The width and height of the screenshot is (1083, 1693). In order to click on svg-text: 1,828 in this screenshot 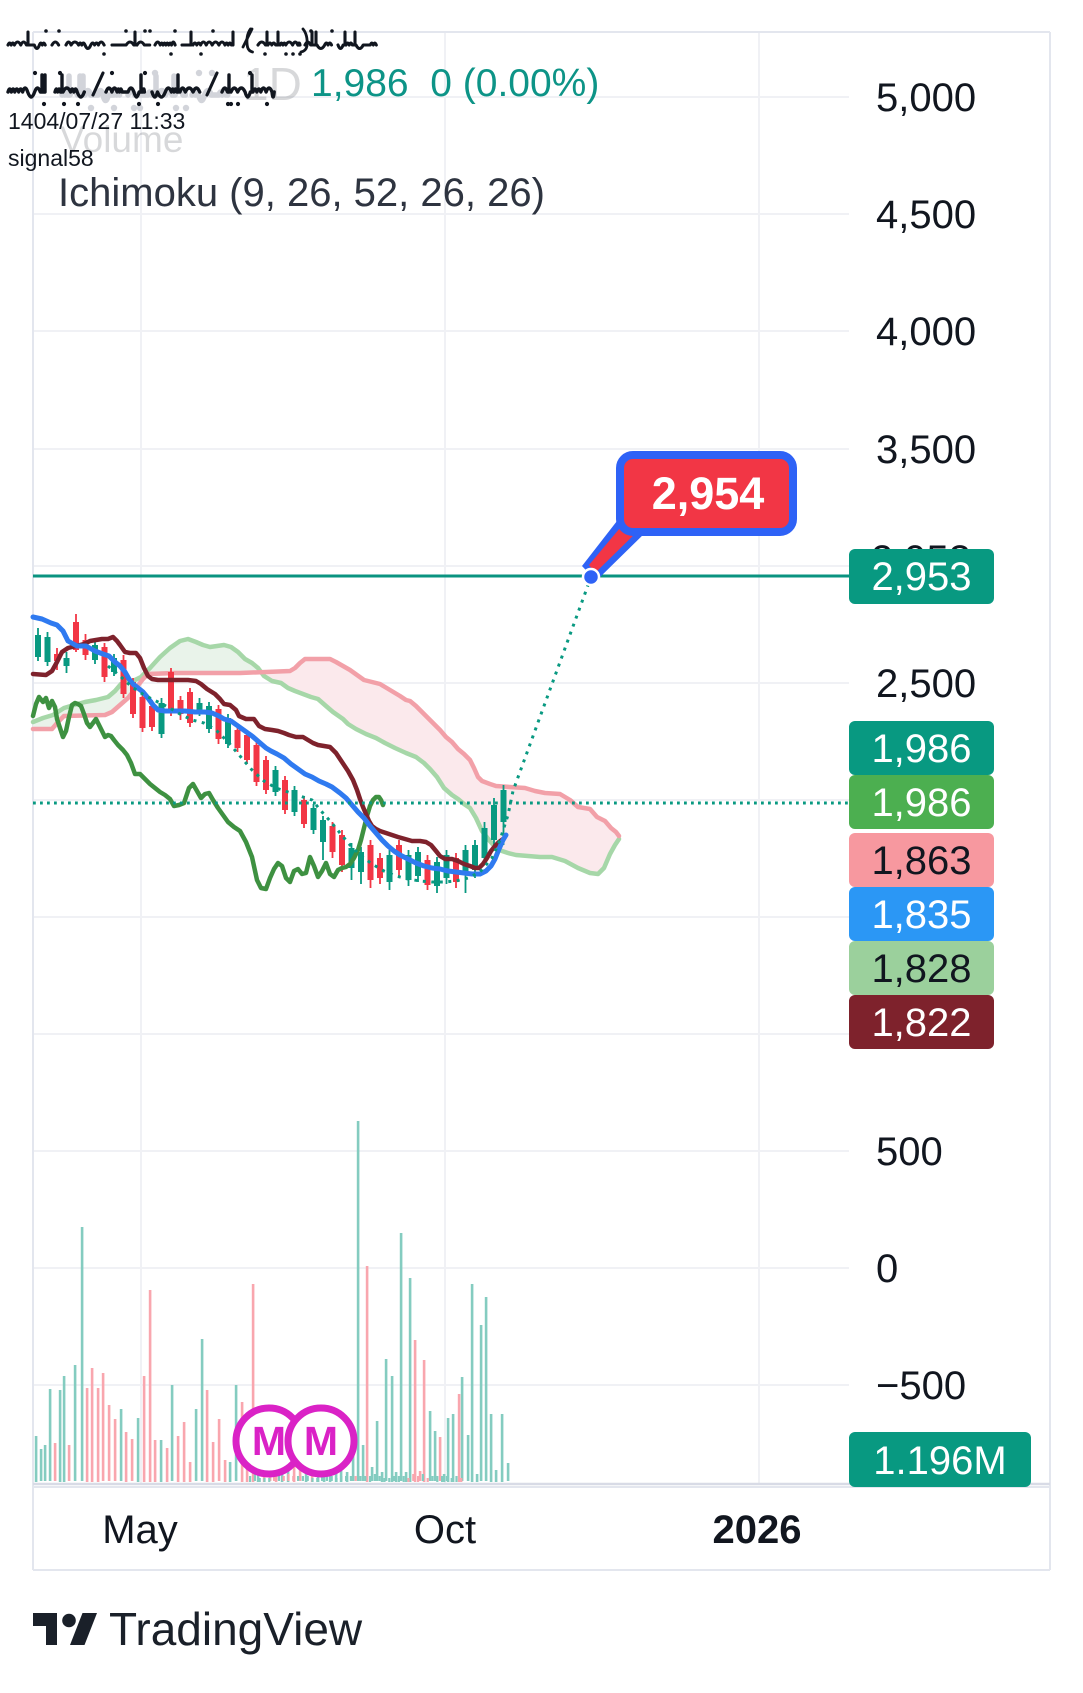, I will do `click(921, 969)`.